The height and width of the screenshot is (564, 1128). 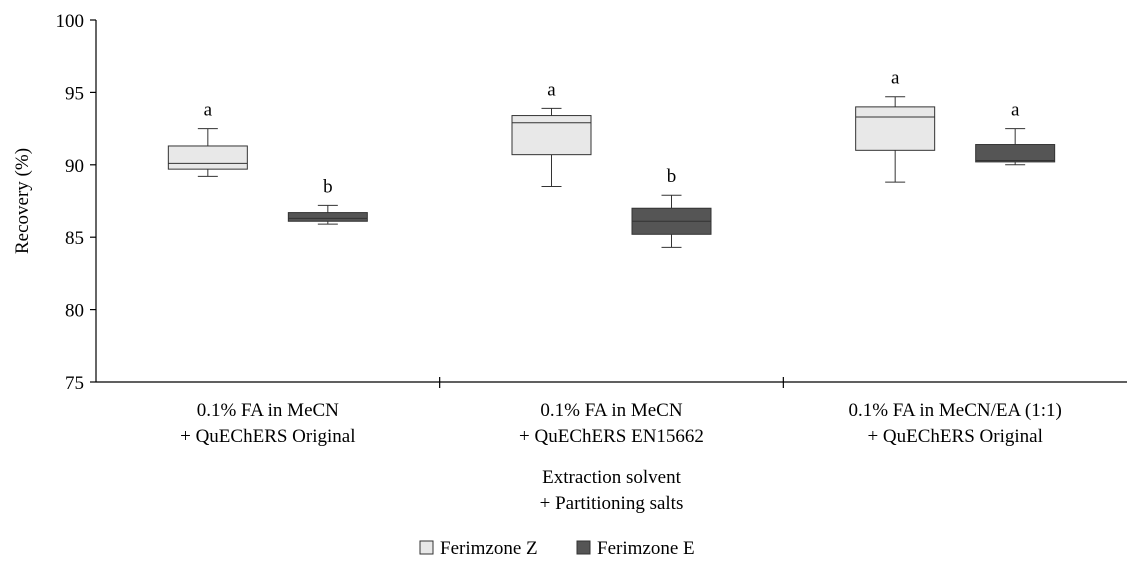 What do you see at coordinates (70, 21) in the screenshot?
I see `y-tick-label: 100` at bounding box center [70, 21].